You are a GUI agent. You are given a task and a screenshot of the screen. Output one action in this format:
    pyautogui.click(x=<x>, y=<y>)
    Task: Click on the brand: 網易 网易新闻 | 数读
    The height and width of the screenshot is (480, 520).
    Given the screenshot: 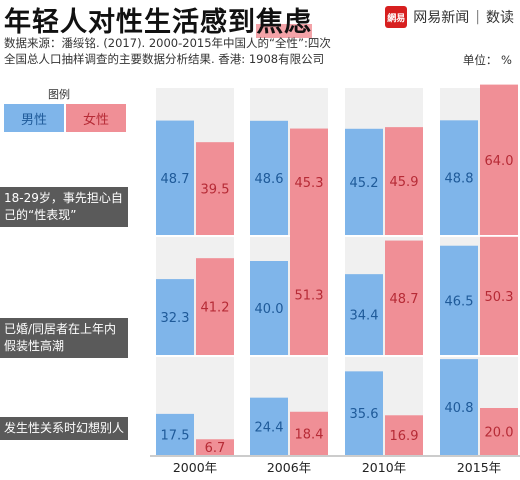 What is the action you would take?
    pyautogui.click(x=449, y=17)
    